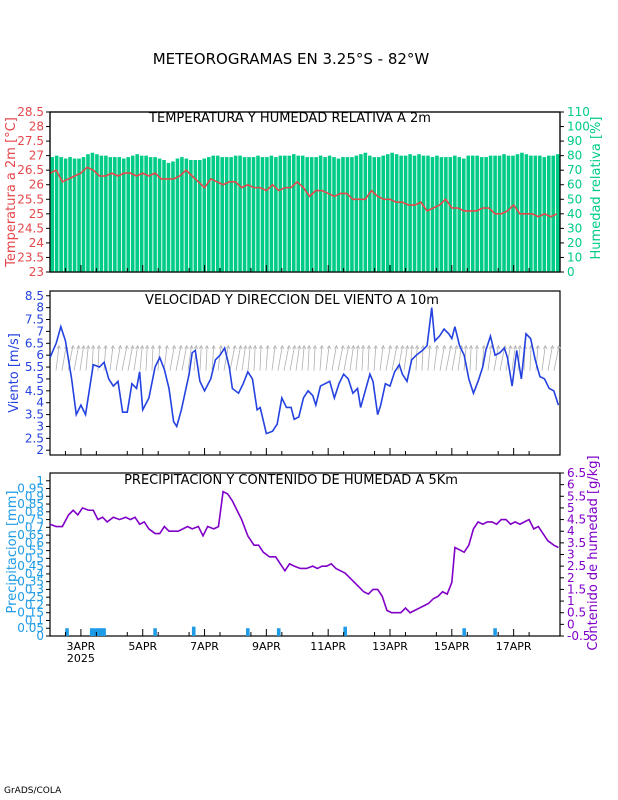 Image resolution: width=618 pixels, height=800 pixels. I want to click on moisture-tick-label: 1, so click(571, 601).